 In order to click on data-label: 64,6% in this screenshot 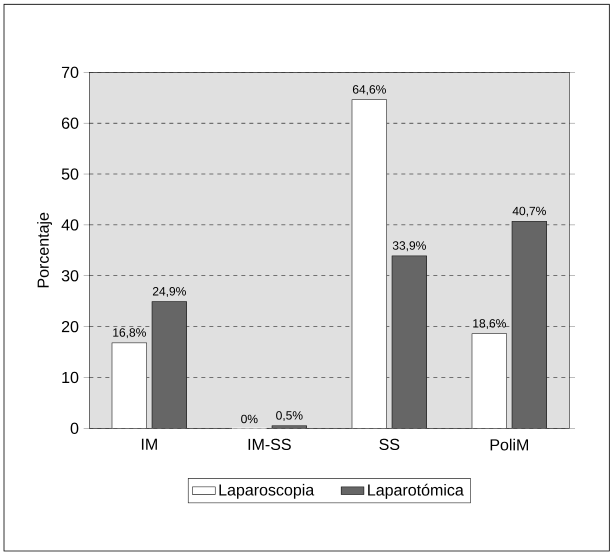, I will do `click(369, 90)`.